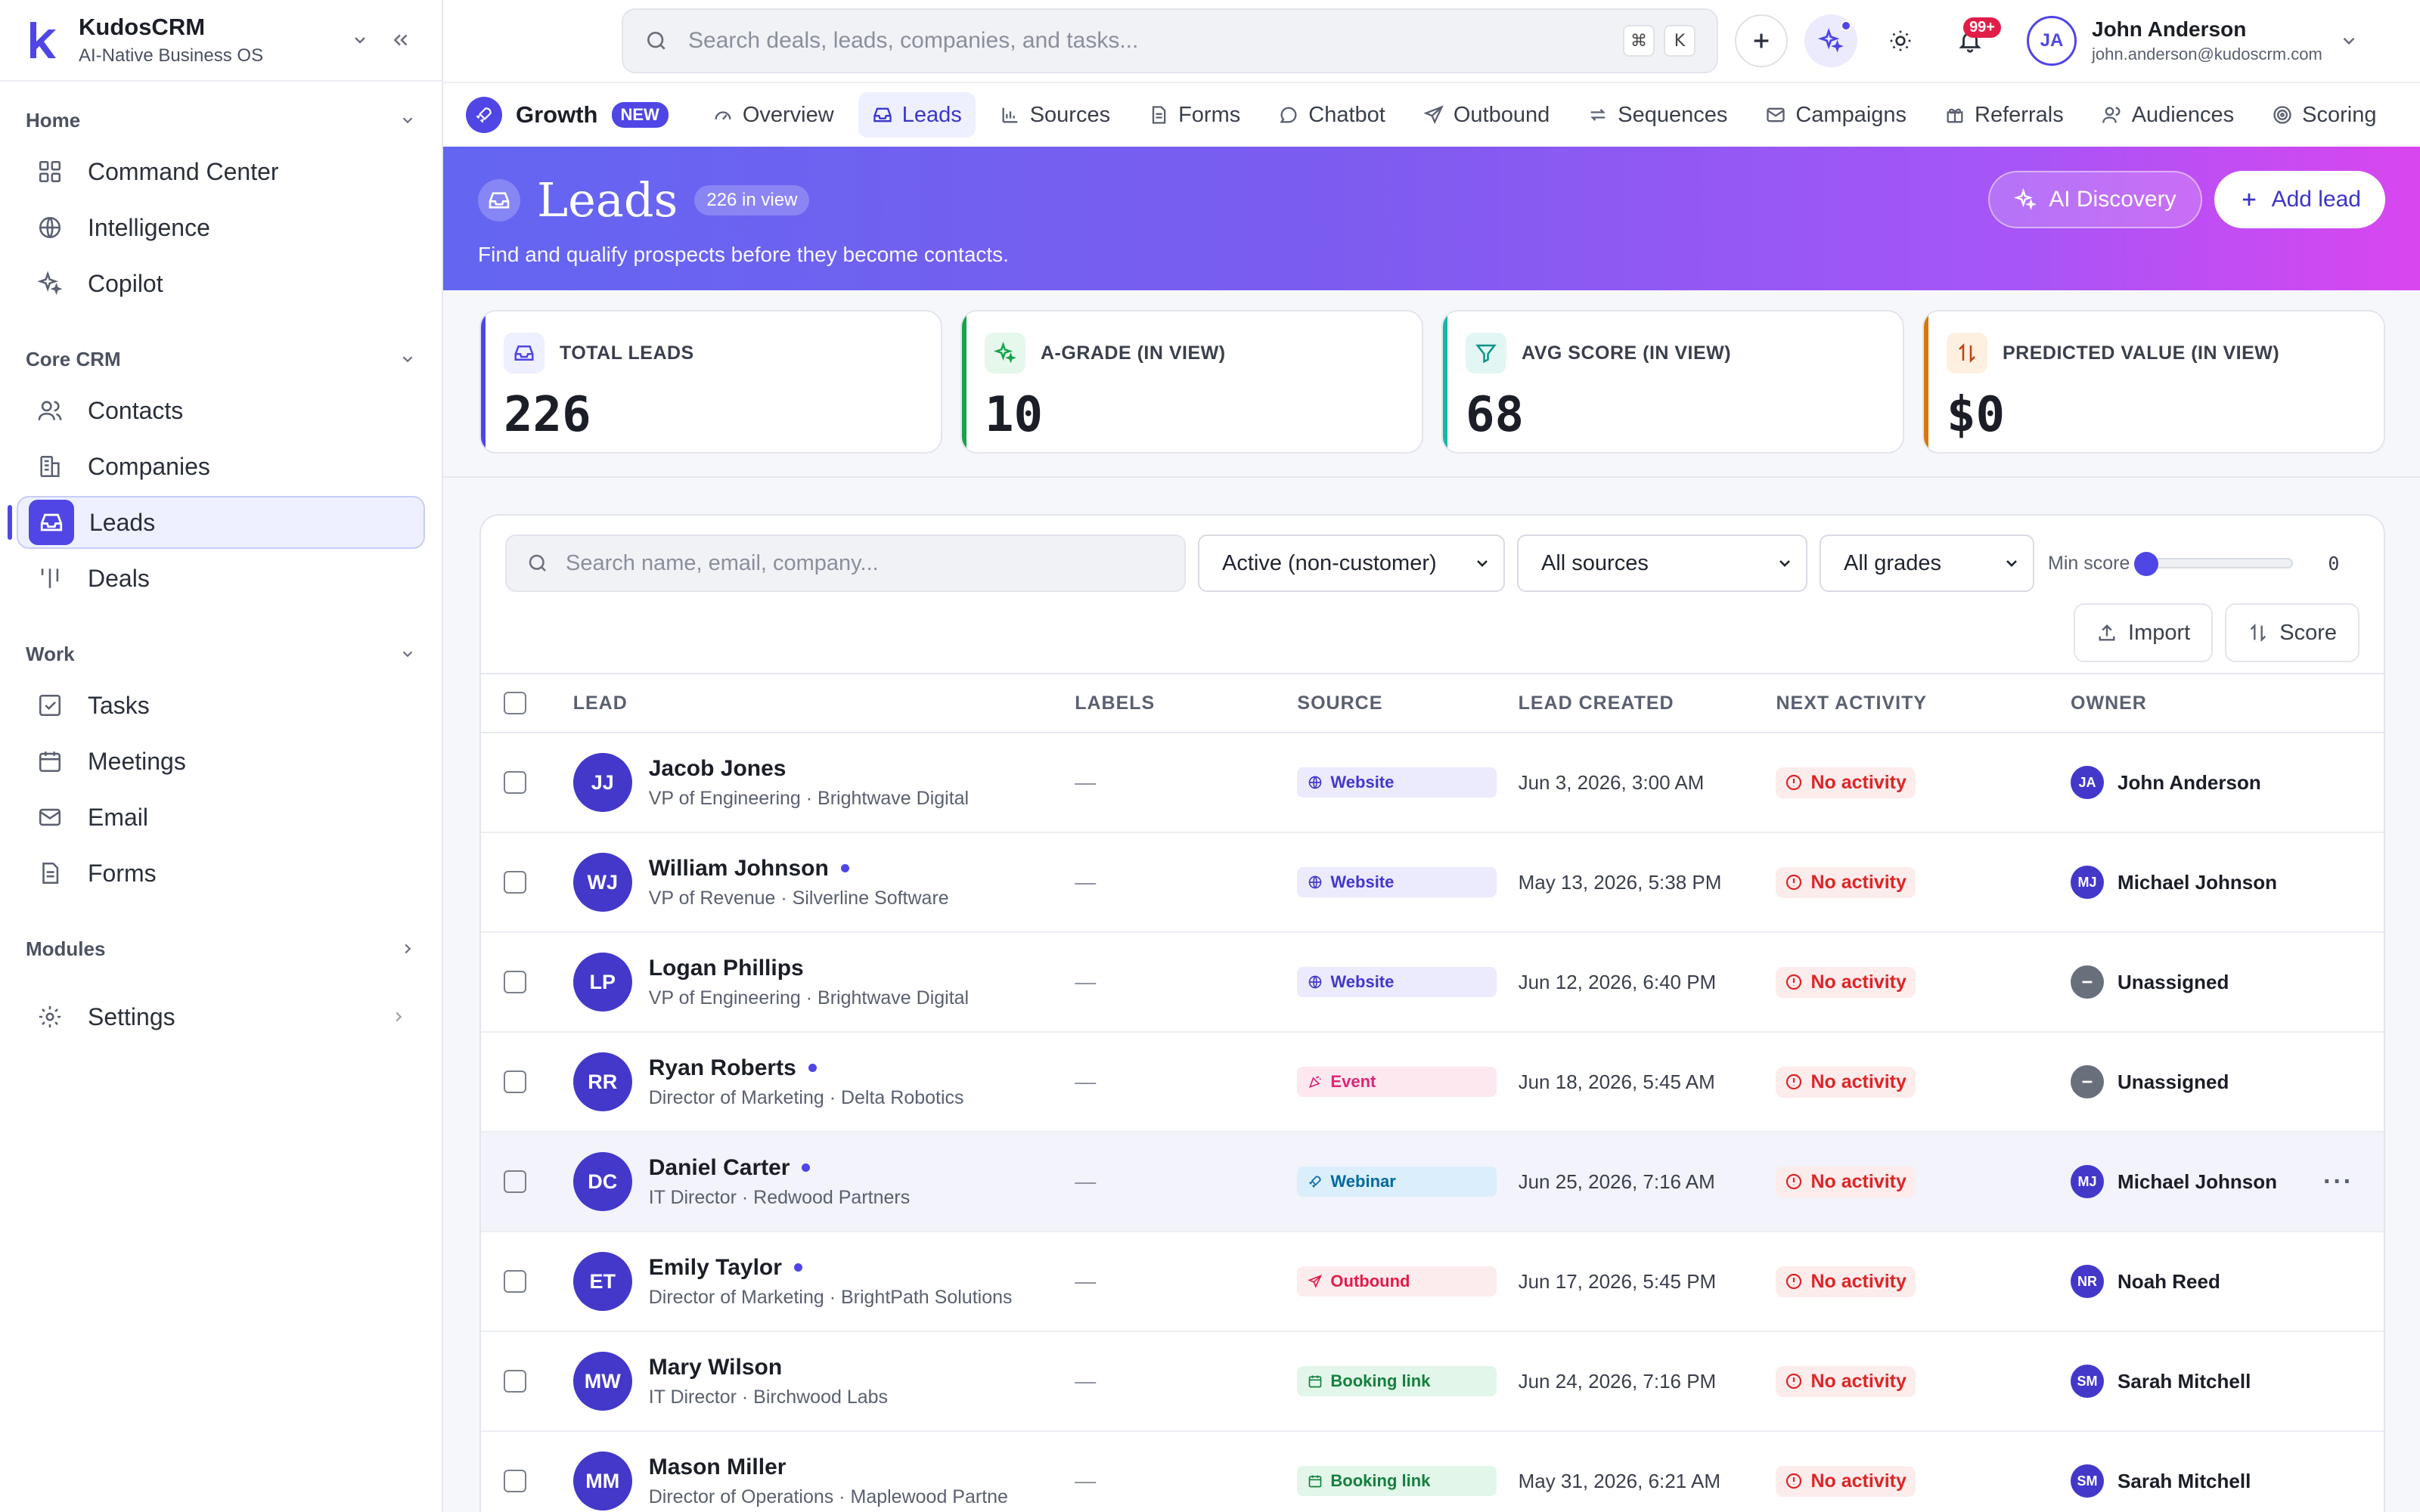  What do you see at coordinates (1194, 115) in the screenshot?
I see `tab-forms: Forms` at bounding box center [1194, 115].